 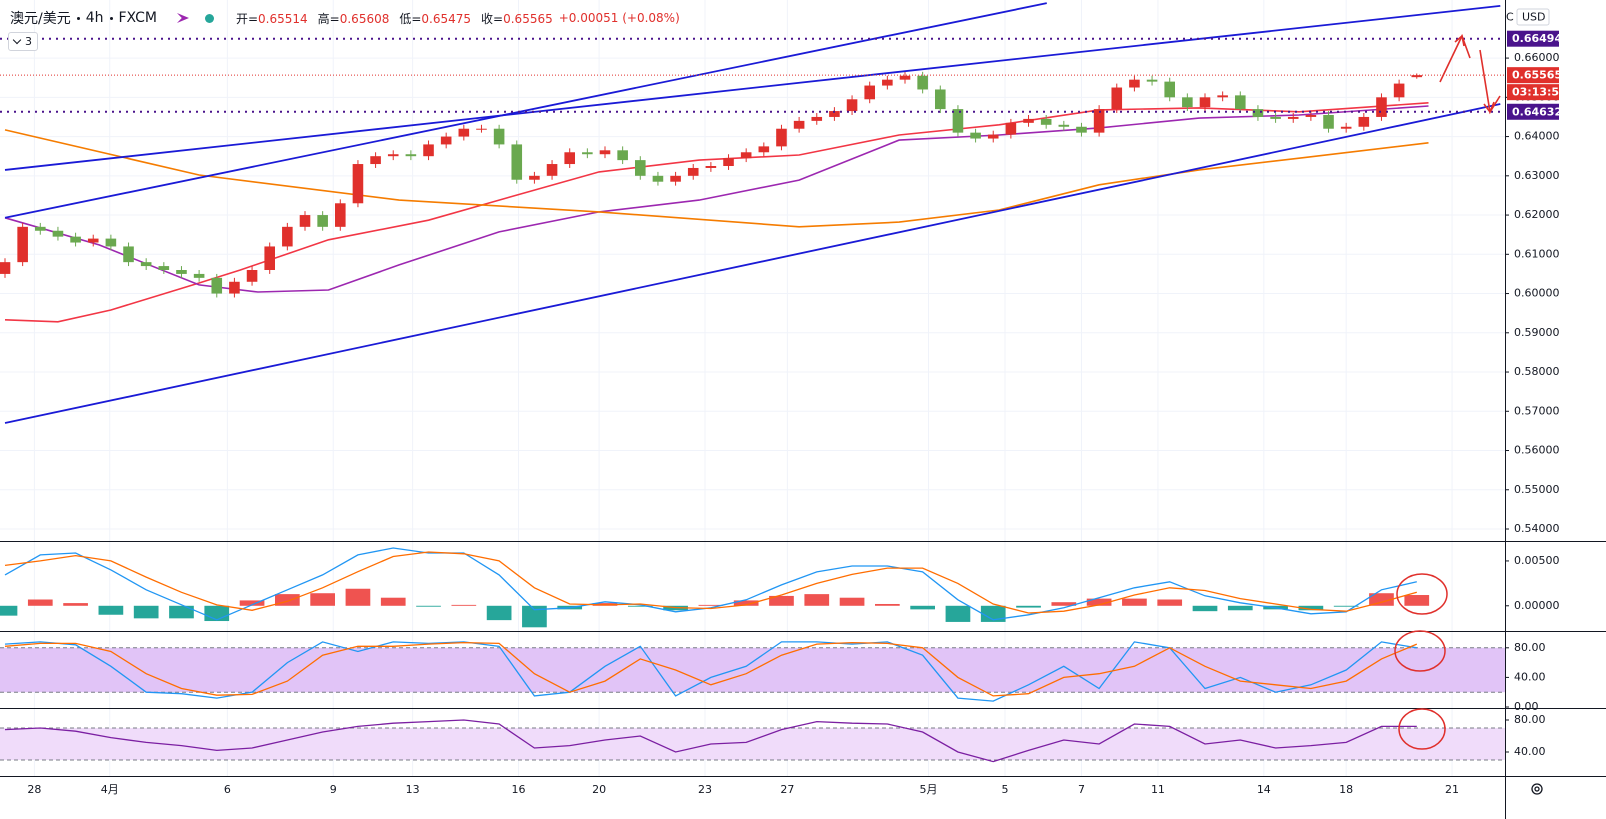 What do you see at coordinates (23, 41) in the screenshot?
I see `indicator-toggle: 3` at bounding box center [23, 41].